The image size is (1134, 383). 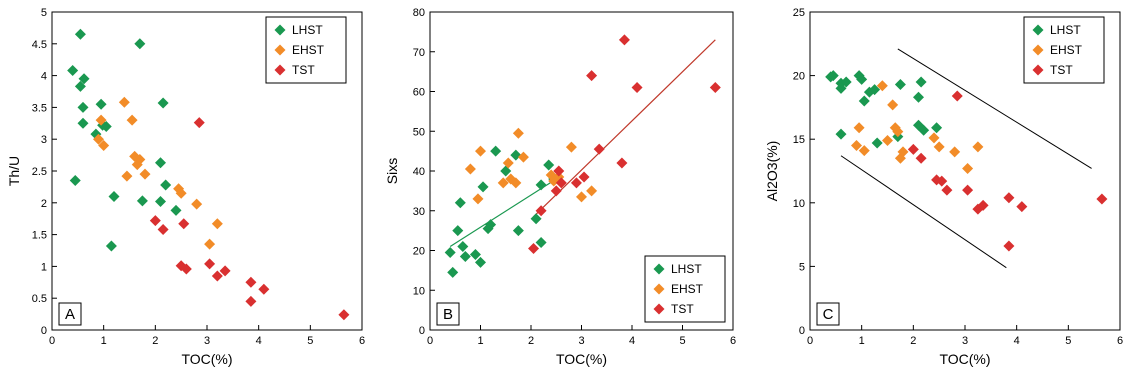 I want to click on y-tick-label: 60, so click(x=419, y=93).